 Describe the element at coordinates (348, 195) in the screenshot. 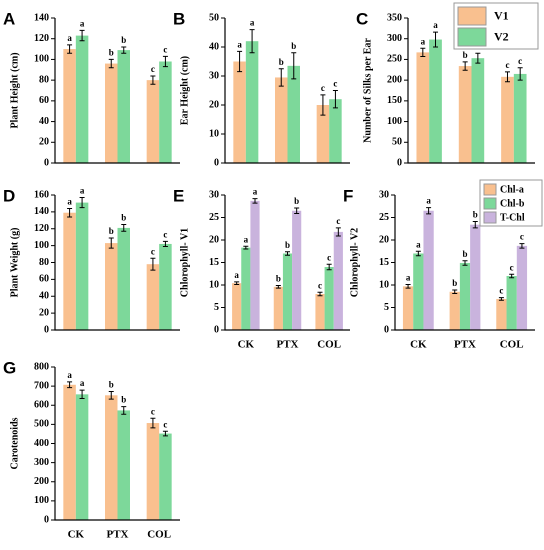

I see `panel-label: F` at that location.